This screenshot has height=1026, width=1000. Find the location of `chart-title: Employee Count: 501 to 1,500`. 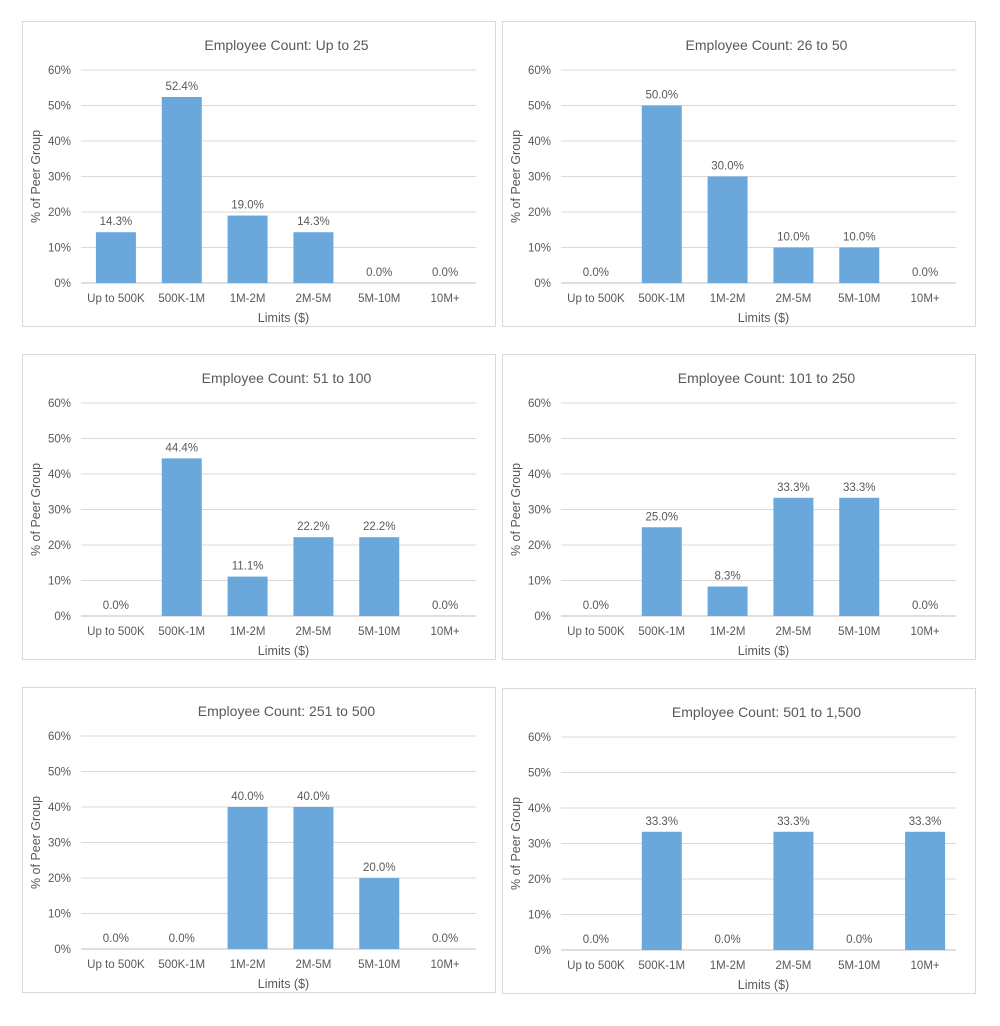

chart-title: Employee Count: 501 to 1,500 is located at coordinates (766, 712).